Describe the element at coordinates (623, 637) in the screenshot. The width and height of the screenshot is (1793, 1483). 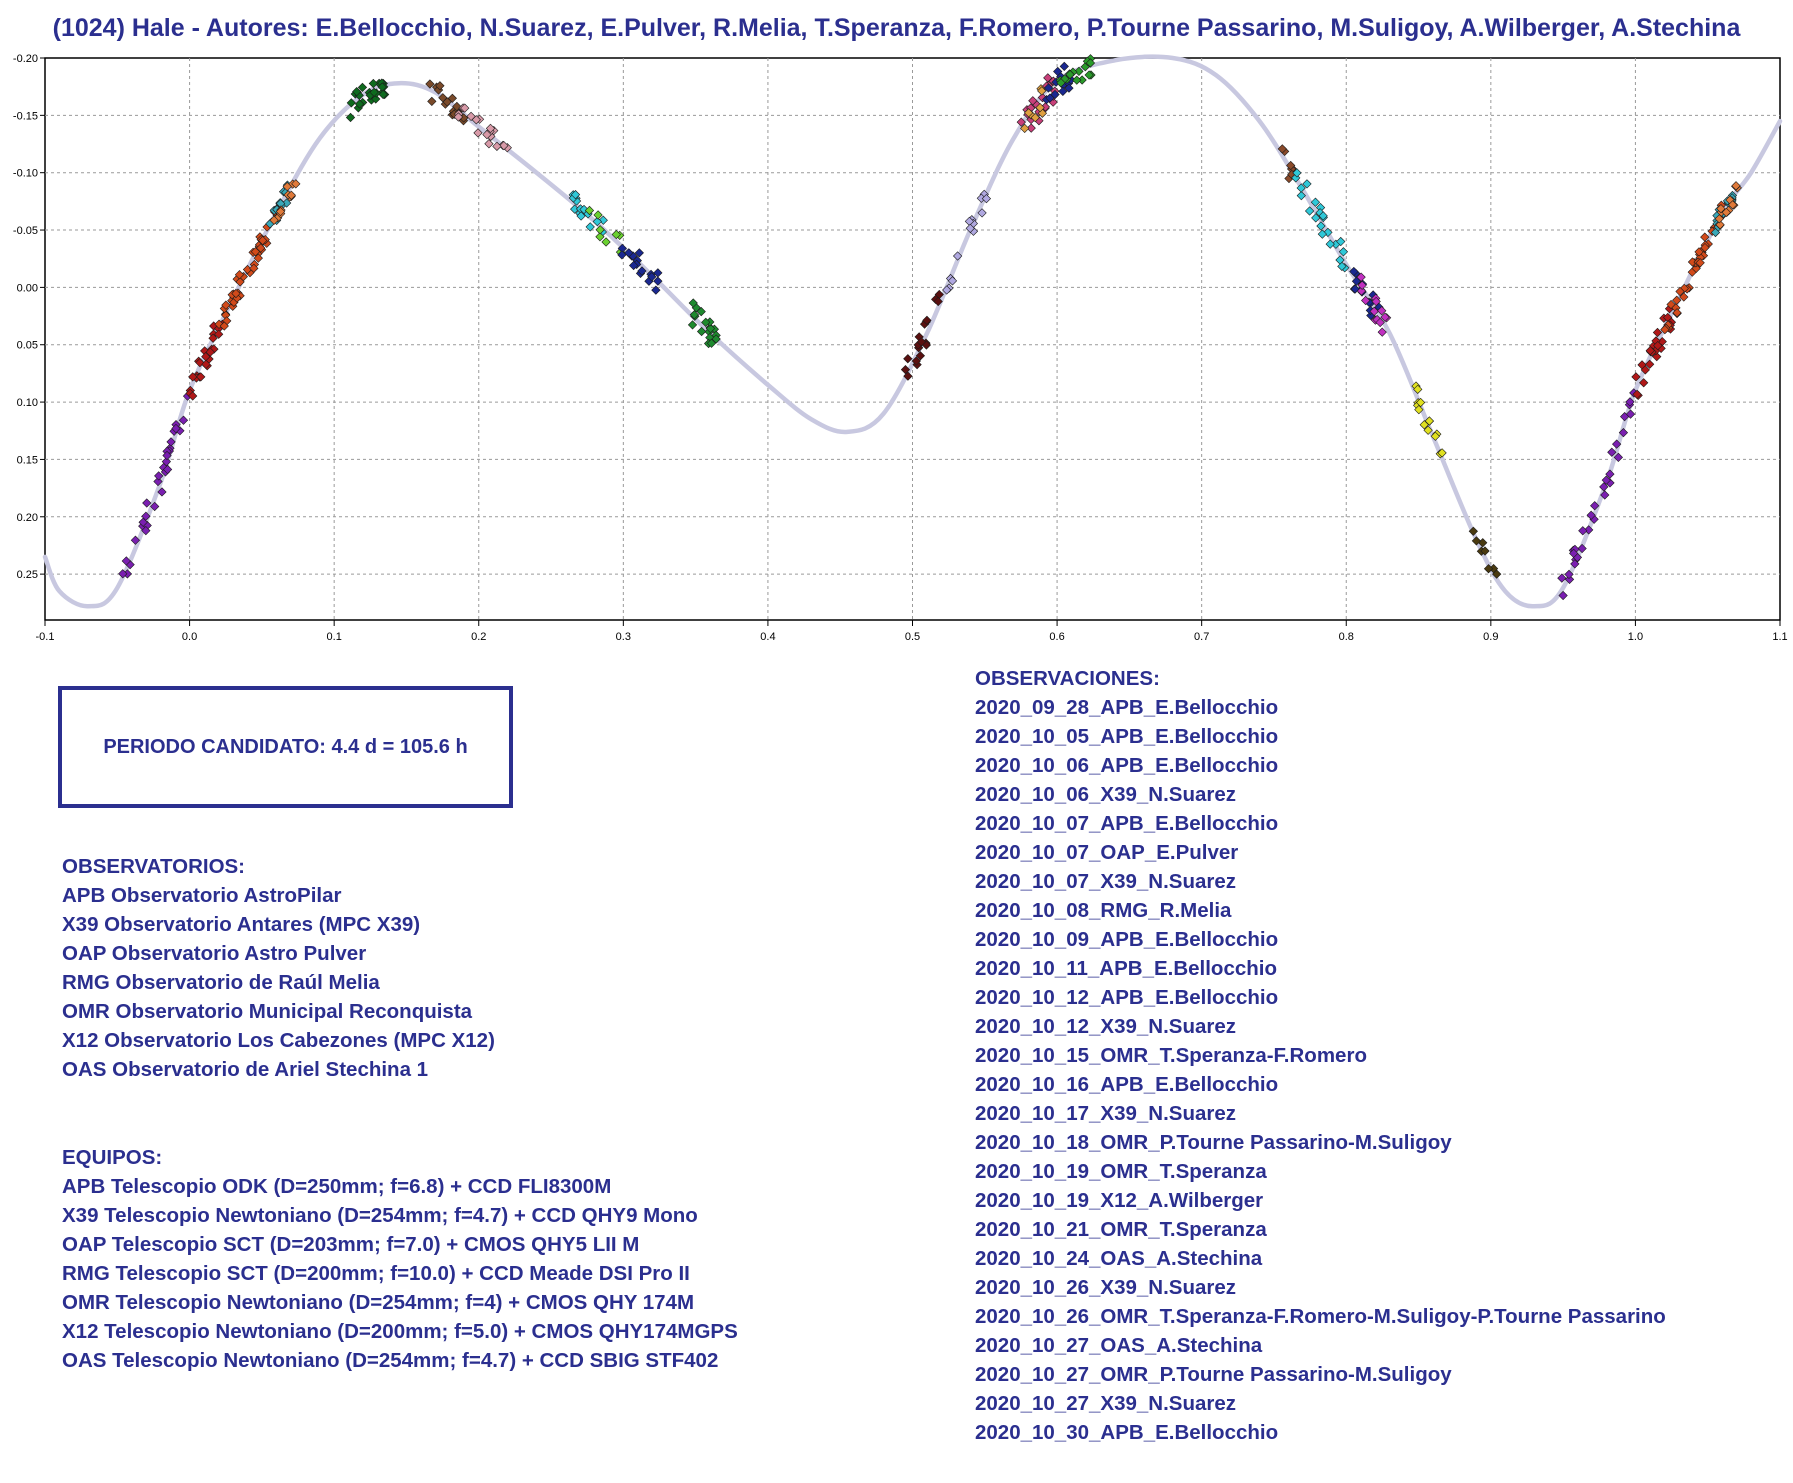
I see `x-tick-label: 0.3` at that location.